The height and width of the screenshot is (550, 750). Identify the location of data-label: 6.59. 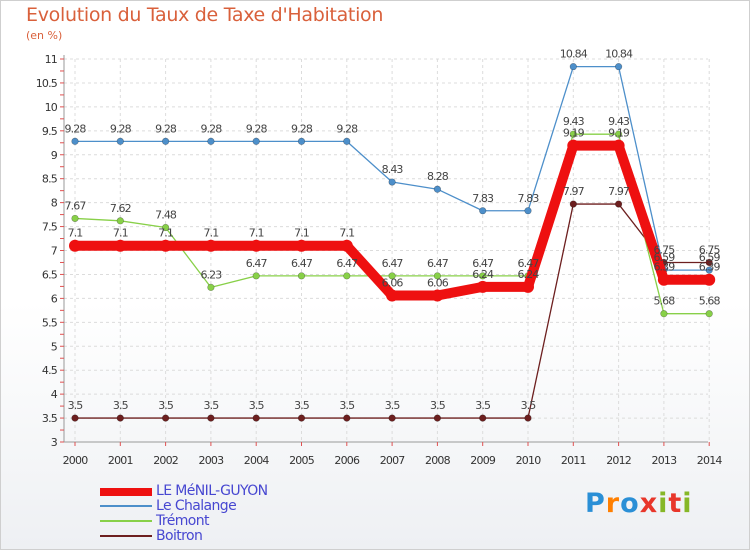
(664, 257).